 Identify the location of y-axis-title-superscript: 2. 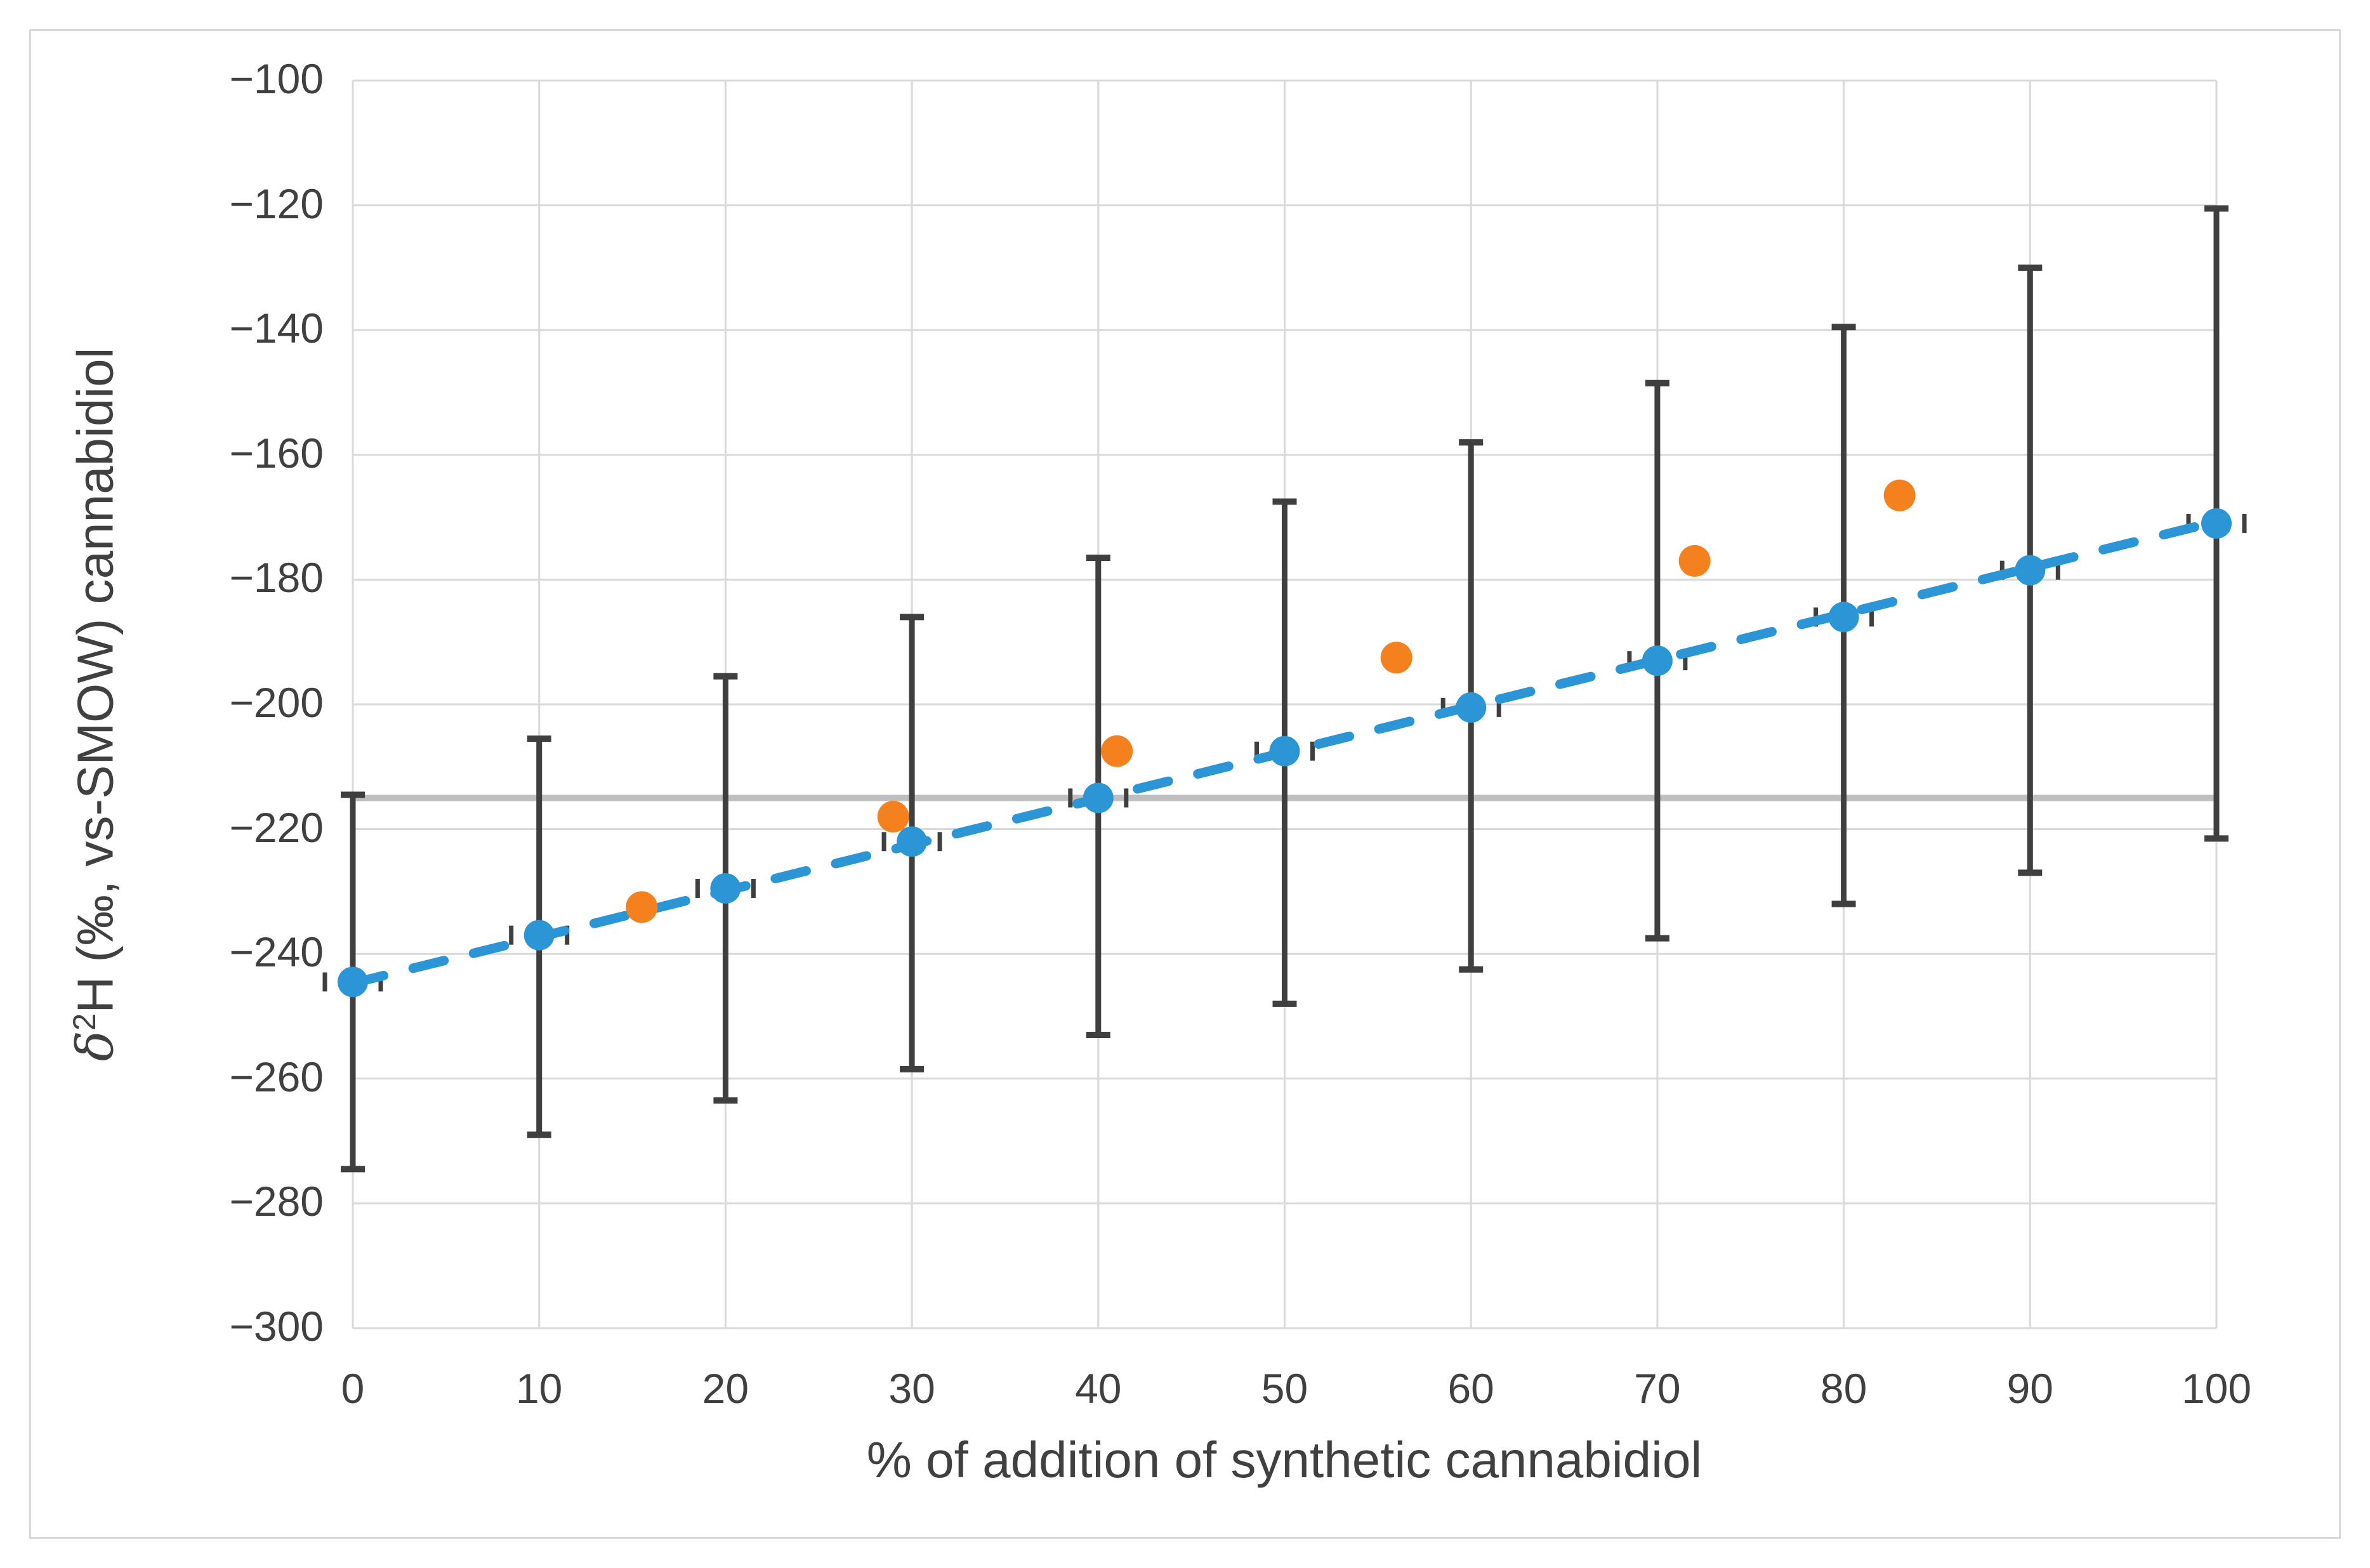
(84, 1022).